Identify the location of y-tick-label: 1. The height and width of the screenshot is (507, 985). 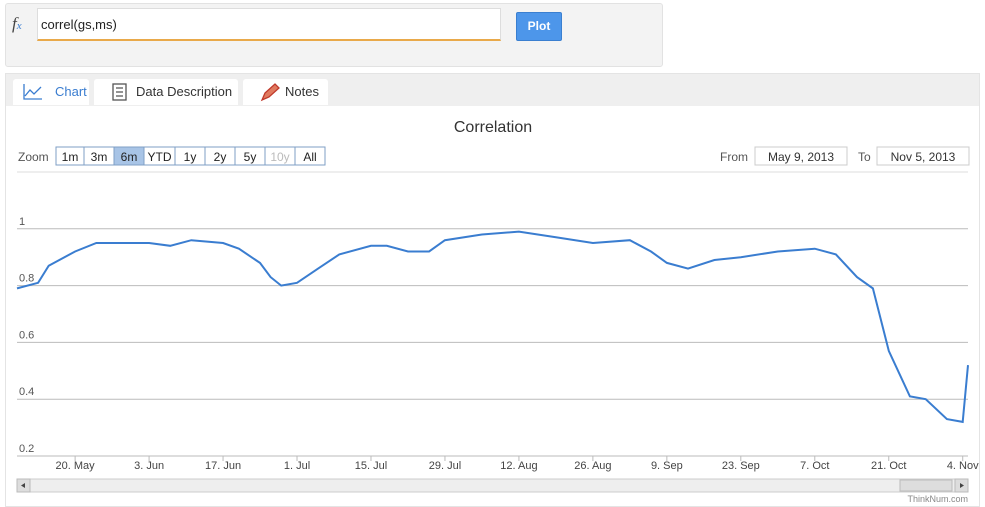
(22, 222).